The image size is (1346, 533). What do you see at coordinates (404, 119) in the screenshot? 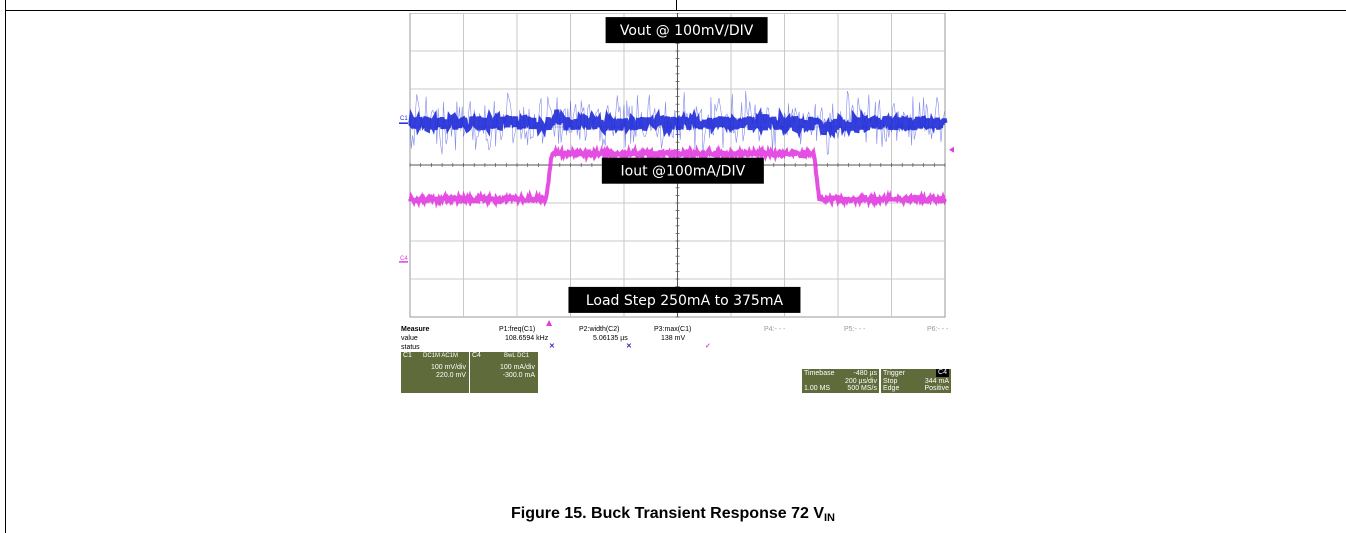
I see `c1-marker-label: C1` at bounding box center [404, 119].